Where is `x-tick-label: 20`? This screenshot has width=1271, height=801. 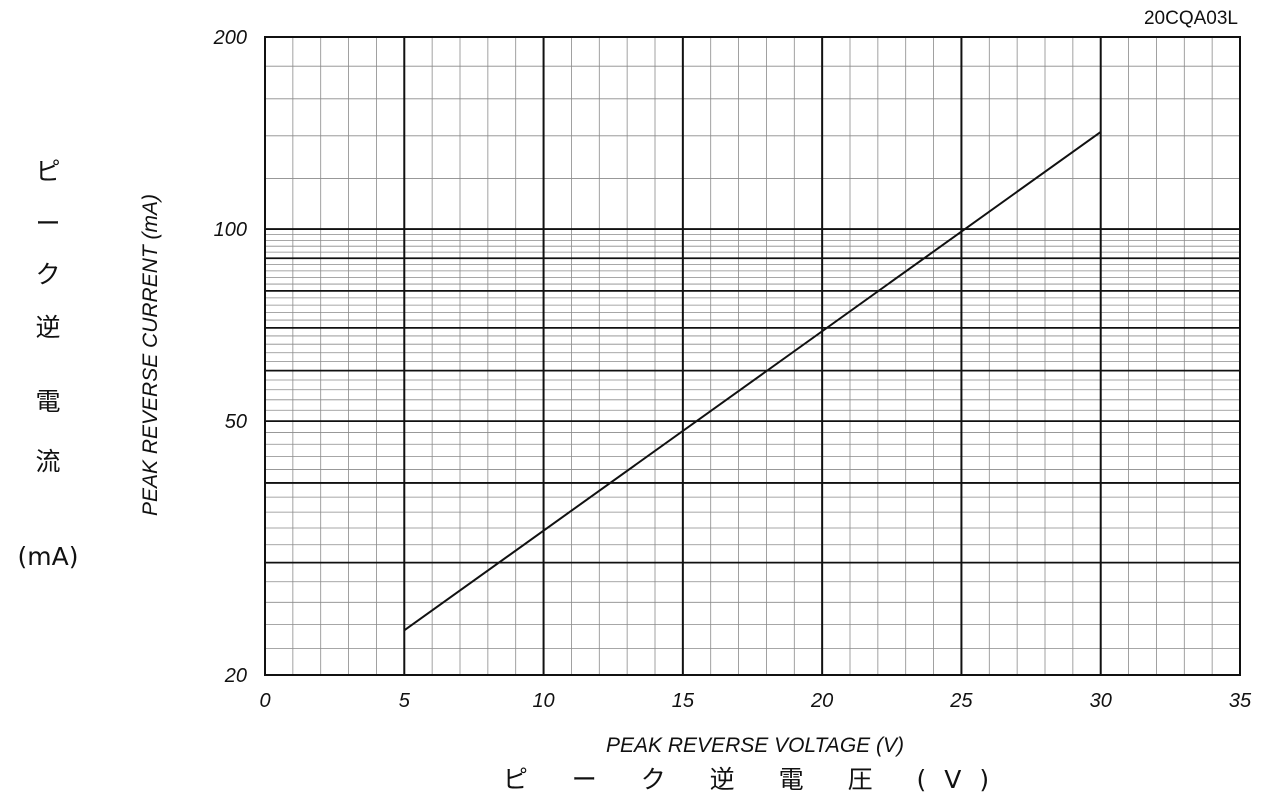 x-tick-label: 20 is located at coordinates (821, 701).